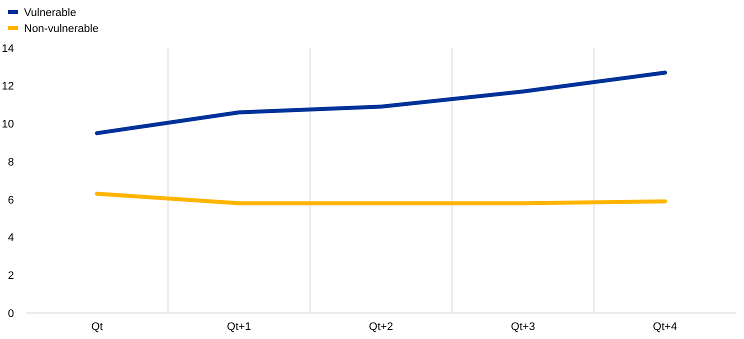  I want to click on y-tick-label: 10, so click(8, 124).